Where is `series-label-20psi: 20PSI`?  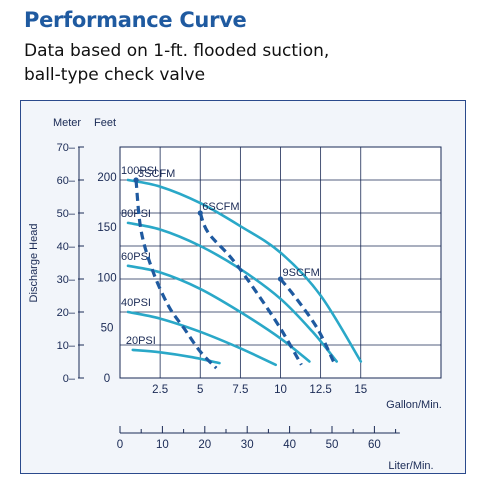
series-label-20psi: 20PSI is located at coordinates (141, 341).